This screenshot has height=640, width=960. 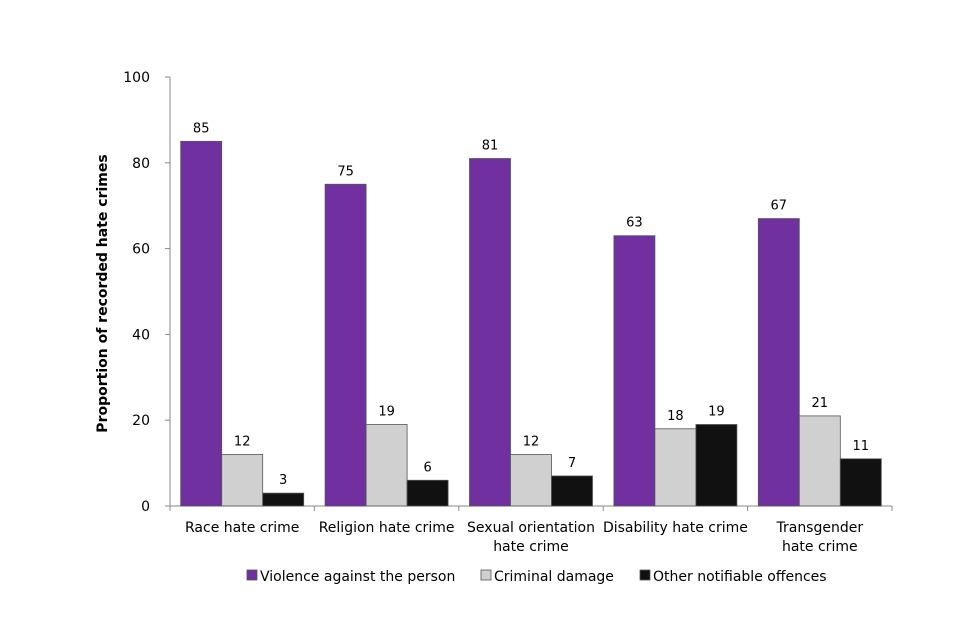 What do you see at coordinates (103, 293) in the screenshot?
I see `y-axis-title: Proportion of recorded hate crimes` at bounding box center [103, 293].